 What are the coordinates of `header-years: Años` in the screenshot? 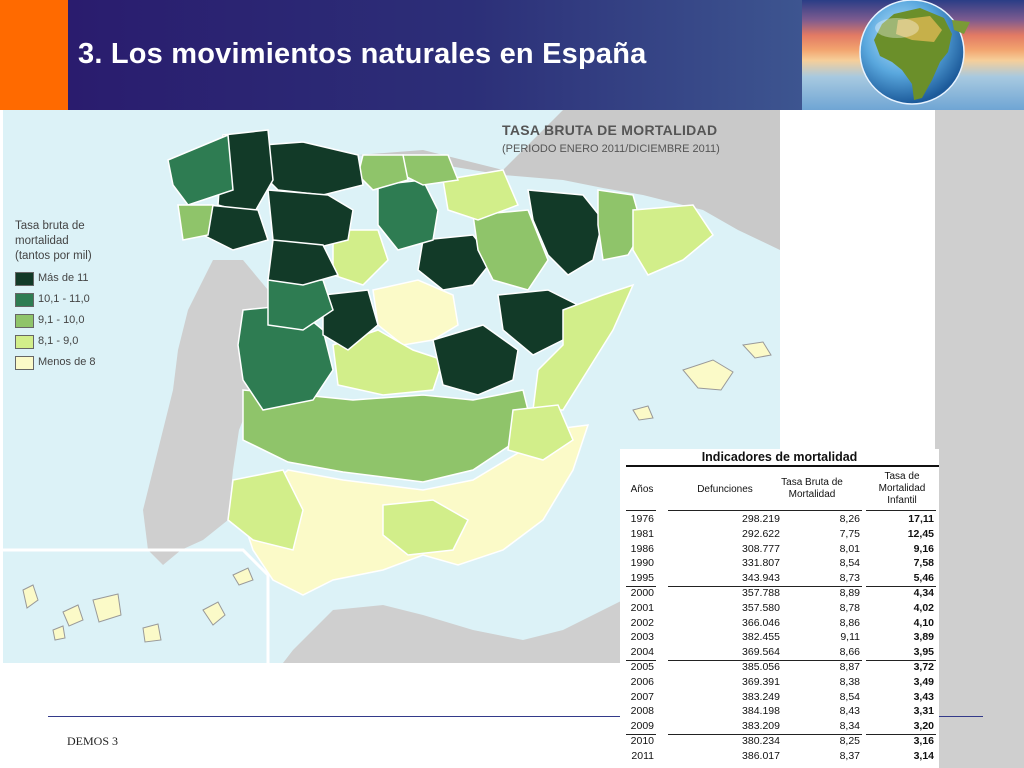 It's located at (642, 489).